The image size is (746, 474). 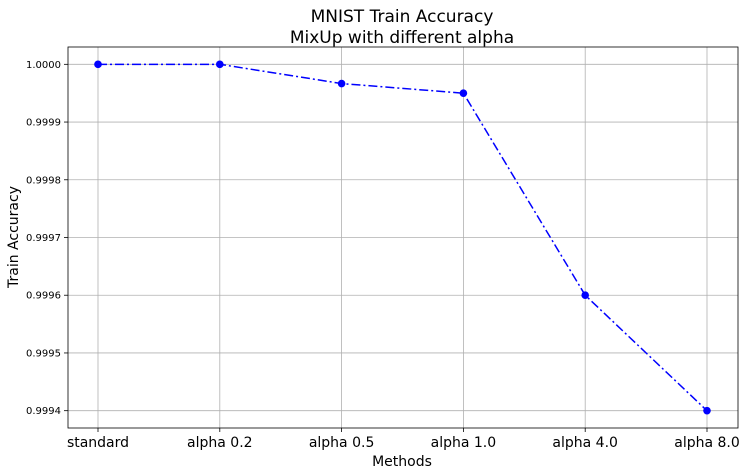 What do you see at coordinates (14, 237) in the screenshot?
I see `y-axis-label: Train Accuracy` at bounding box center [14, 237].